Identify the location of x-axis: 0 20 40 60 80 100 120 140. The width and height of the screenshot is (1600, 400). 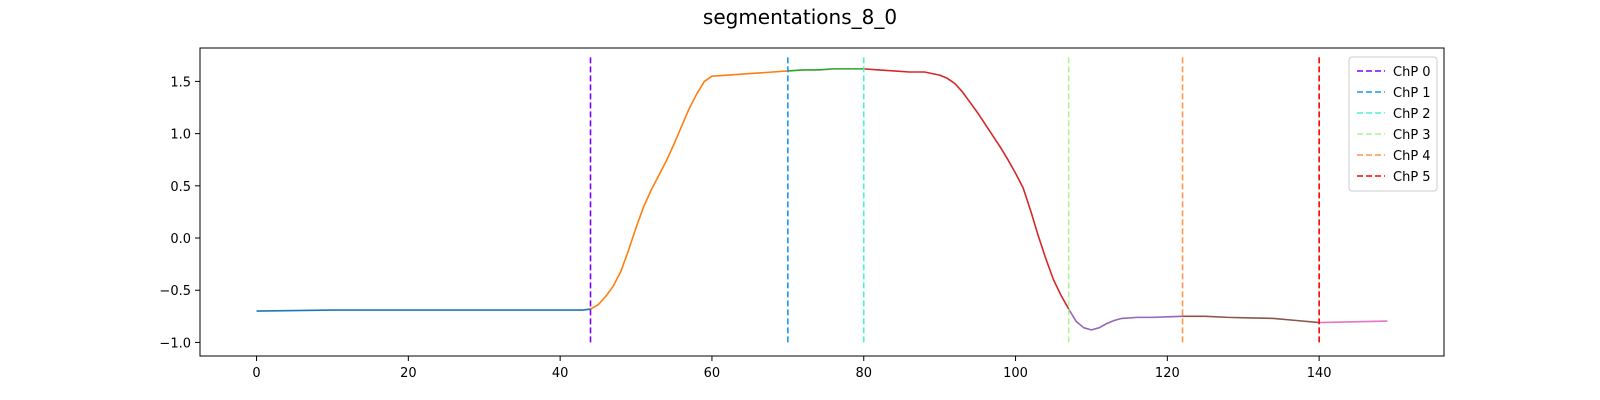
(792, 368).